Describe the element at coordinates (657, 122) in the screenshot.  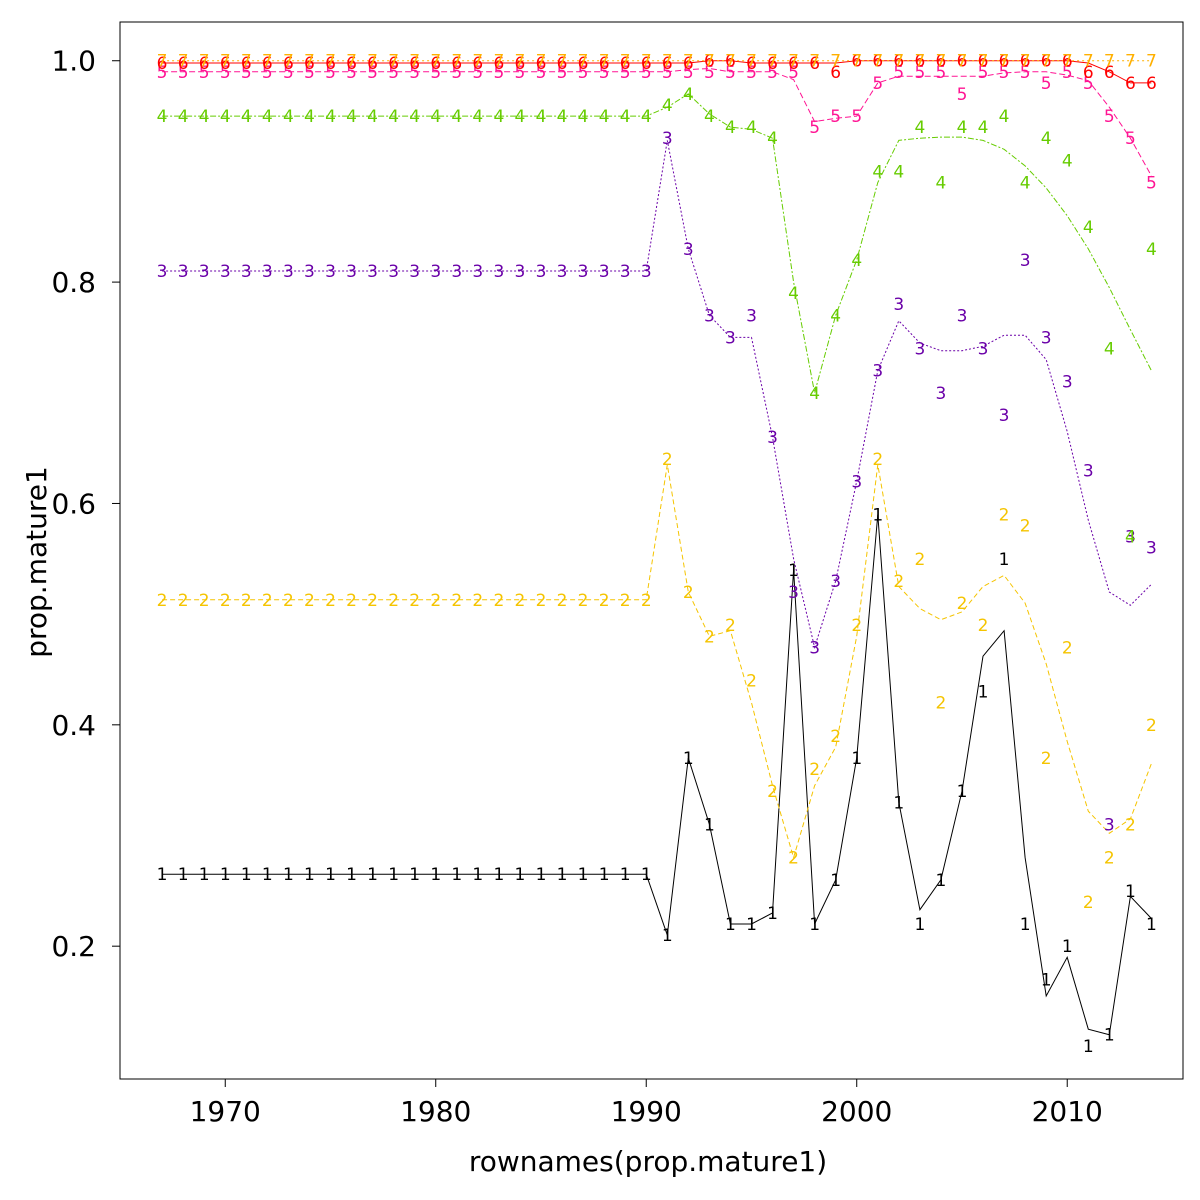
I see `series-5-line` at that location.